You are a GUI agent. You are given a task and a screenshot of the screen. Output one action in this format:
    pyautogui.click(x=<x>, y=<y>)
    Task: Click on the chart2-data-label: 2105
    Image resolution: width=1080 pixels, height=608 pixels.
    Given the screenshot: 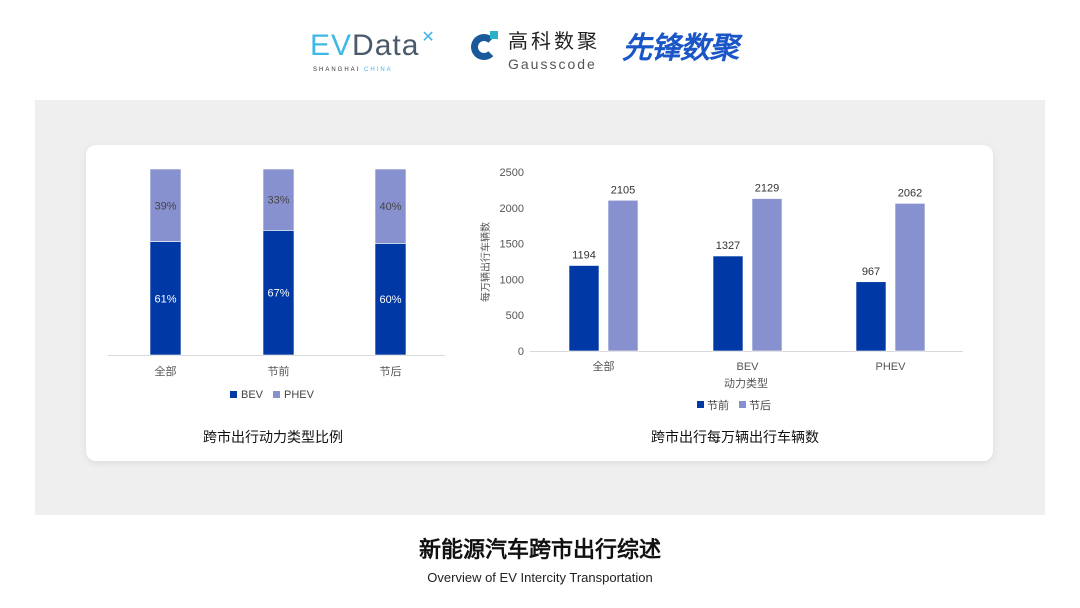 What is the action you would take?
    pyautogui.click(x=623, y=190)
    